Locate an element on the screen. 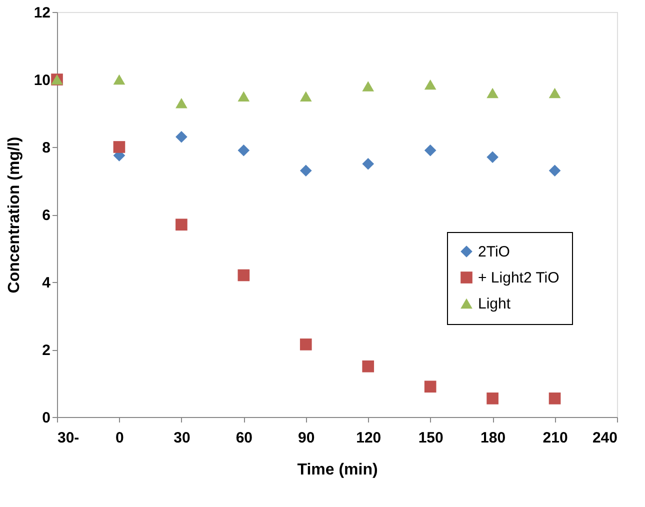 Image resolution: width=645 pixels, height=507 pixels. x-tick-label: 240 is located at coordinates (605, 438).